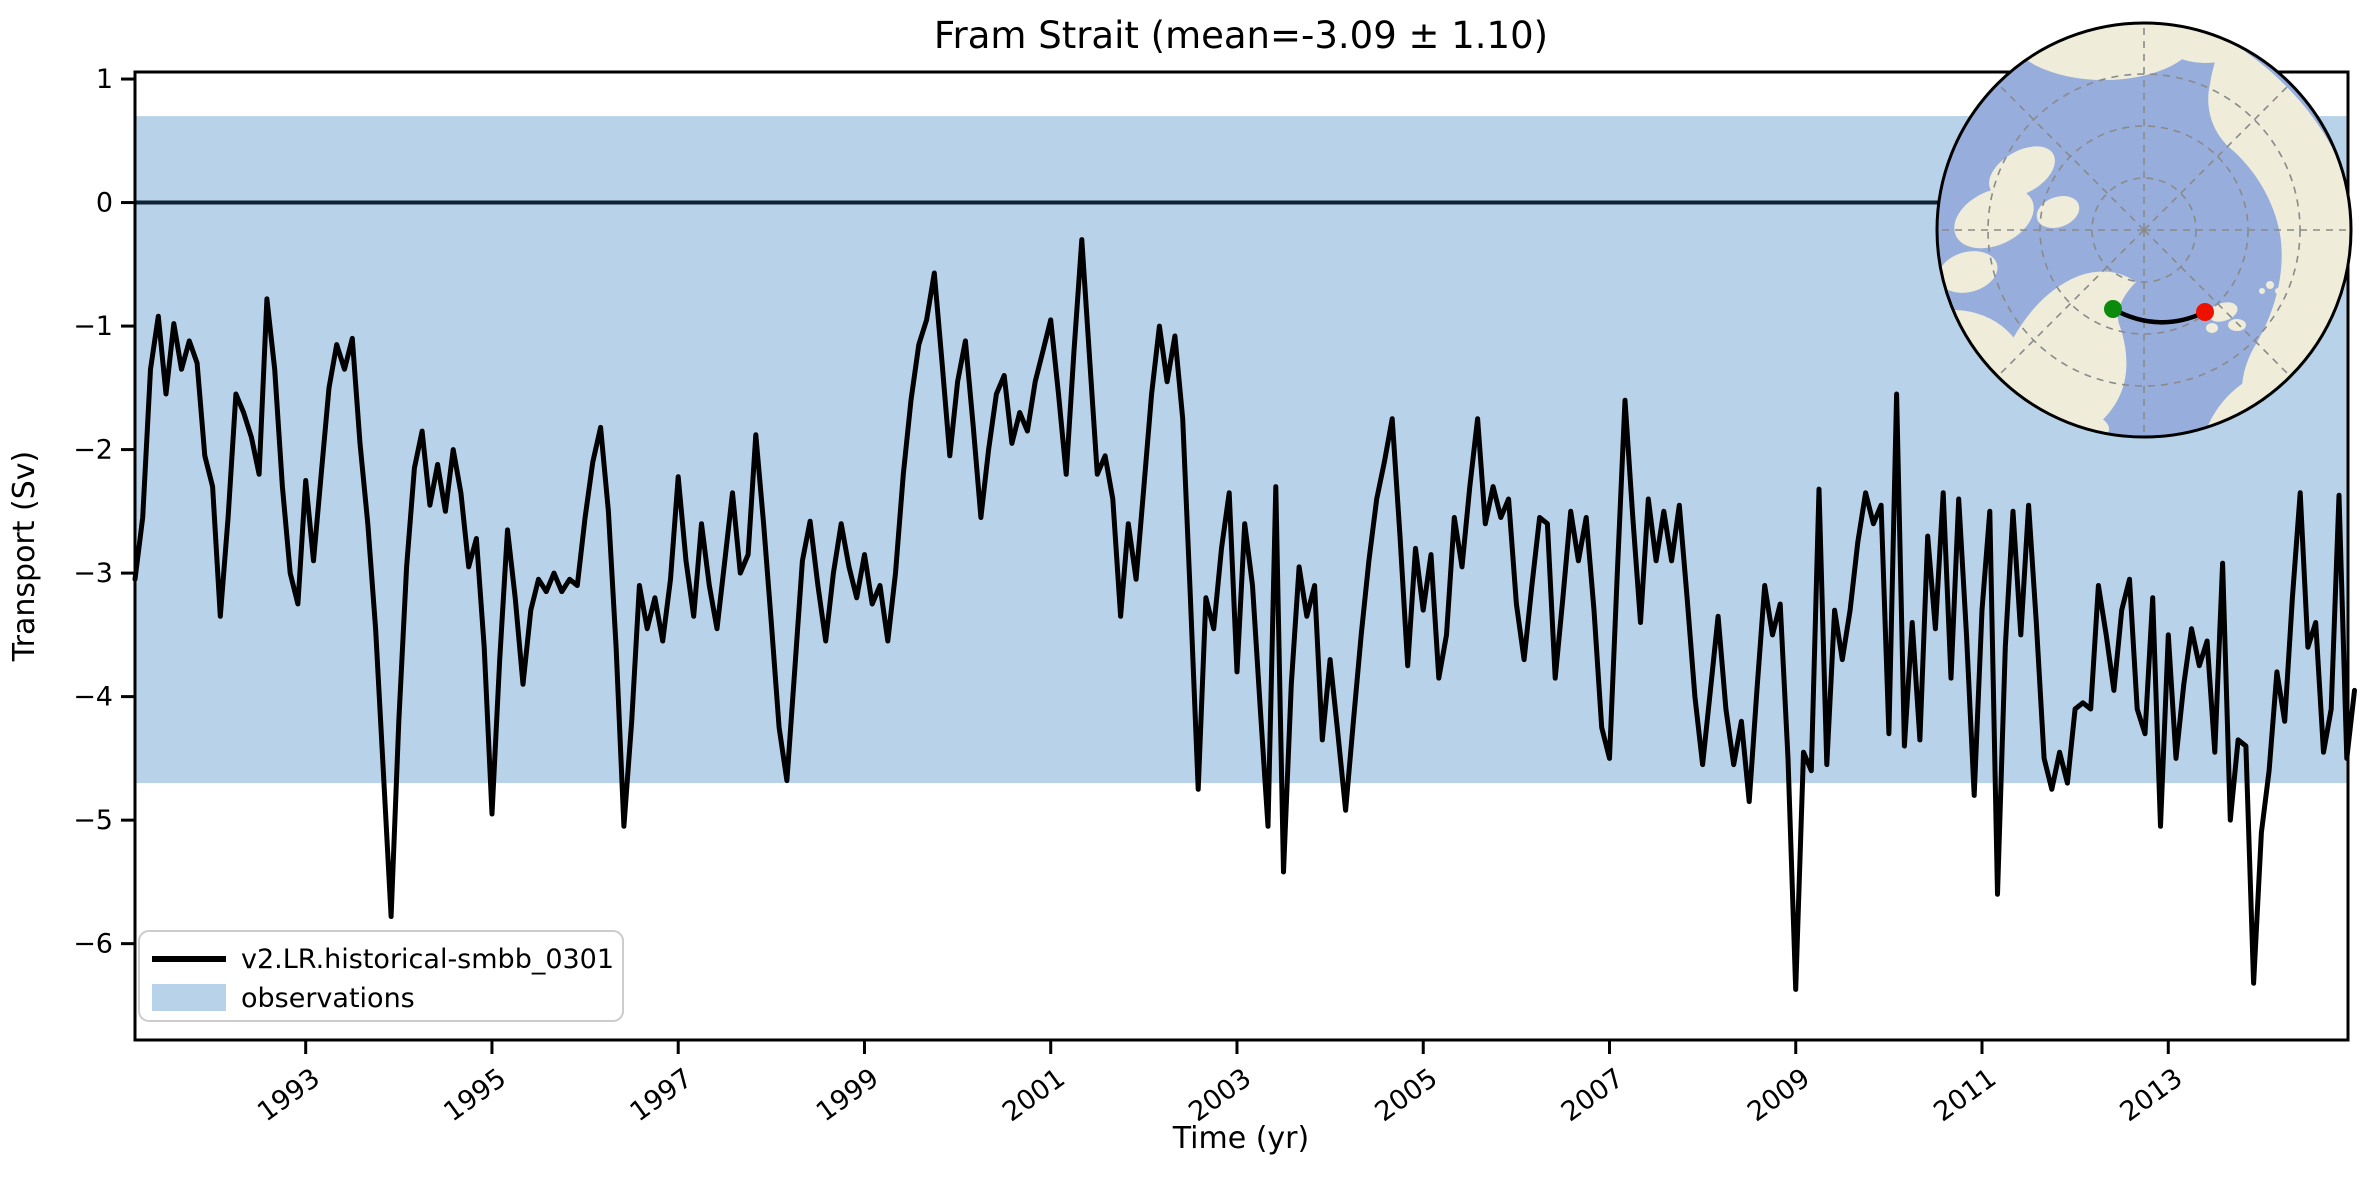  Describe the element at coordinates (1220, 1095) in the screenshot. I see `x-tick-label: 2003` at that location.